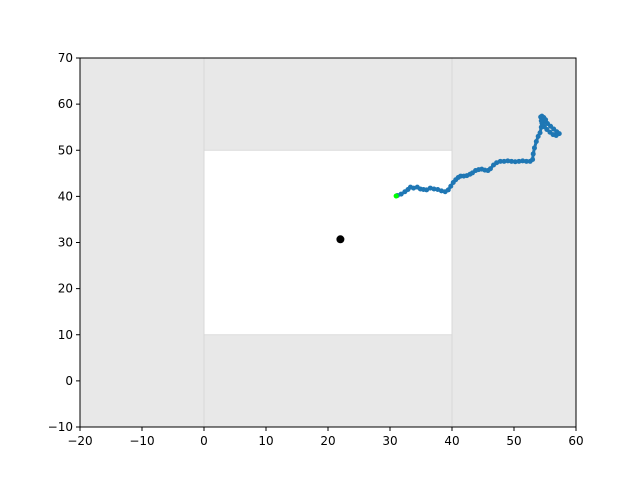 This screenshot has height=480, width=640. Describe the element at coordinates (65, 289) in the screenshot. I see `y-tick-label: 20` at that location.